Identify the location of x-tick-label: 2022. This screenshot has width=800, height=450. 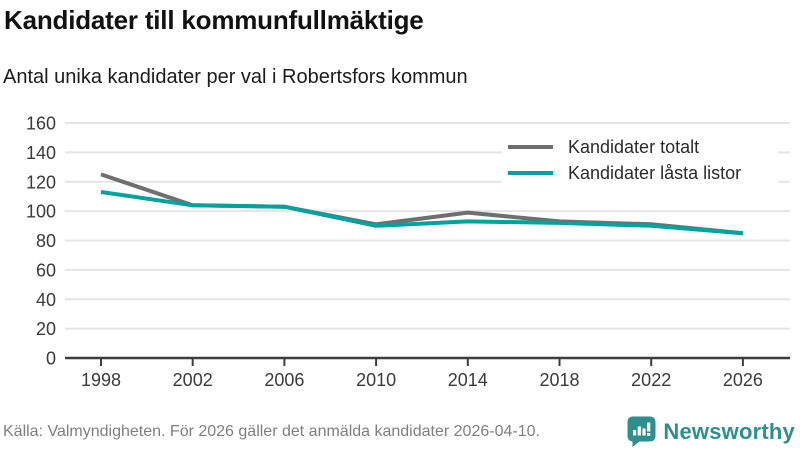
(651, 380).